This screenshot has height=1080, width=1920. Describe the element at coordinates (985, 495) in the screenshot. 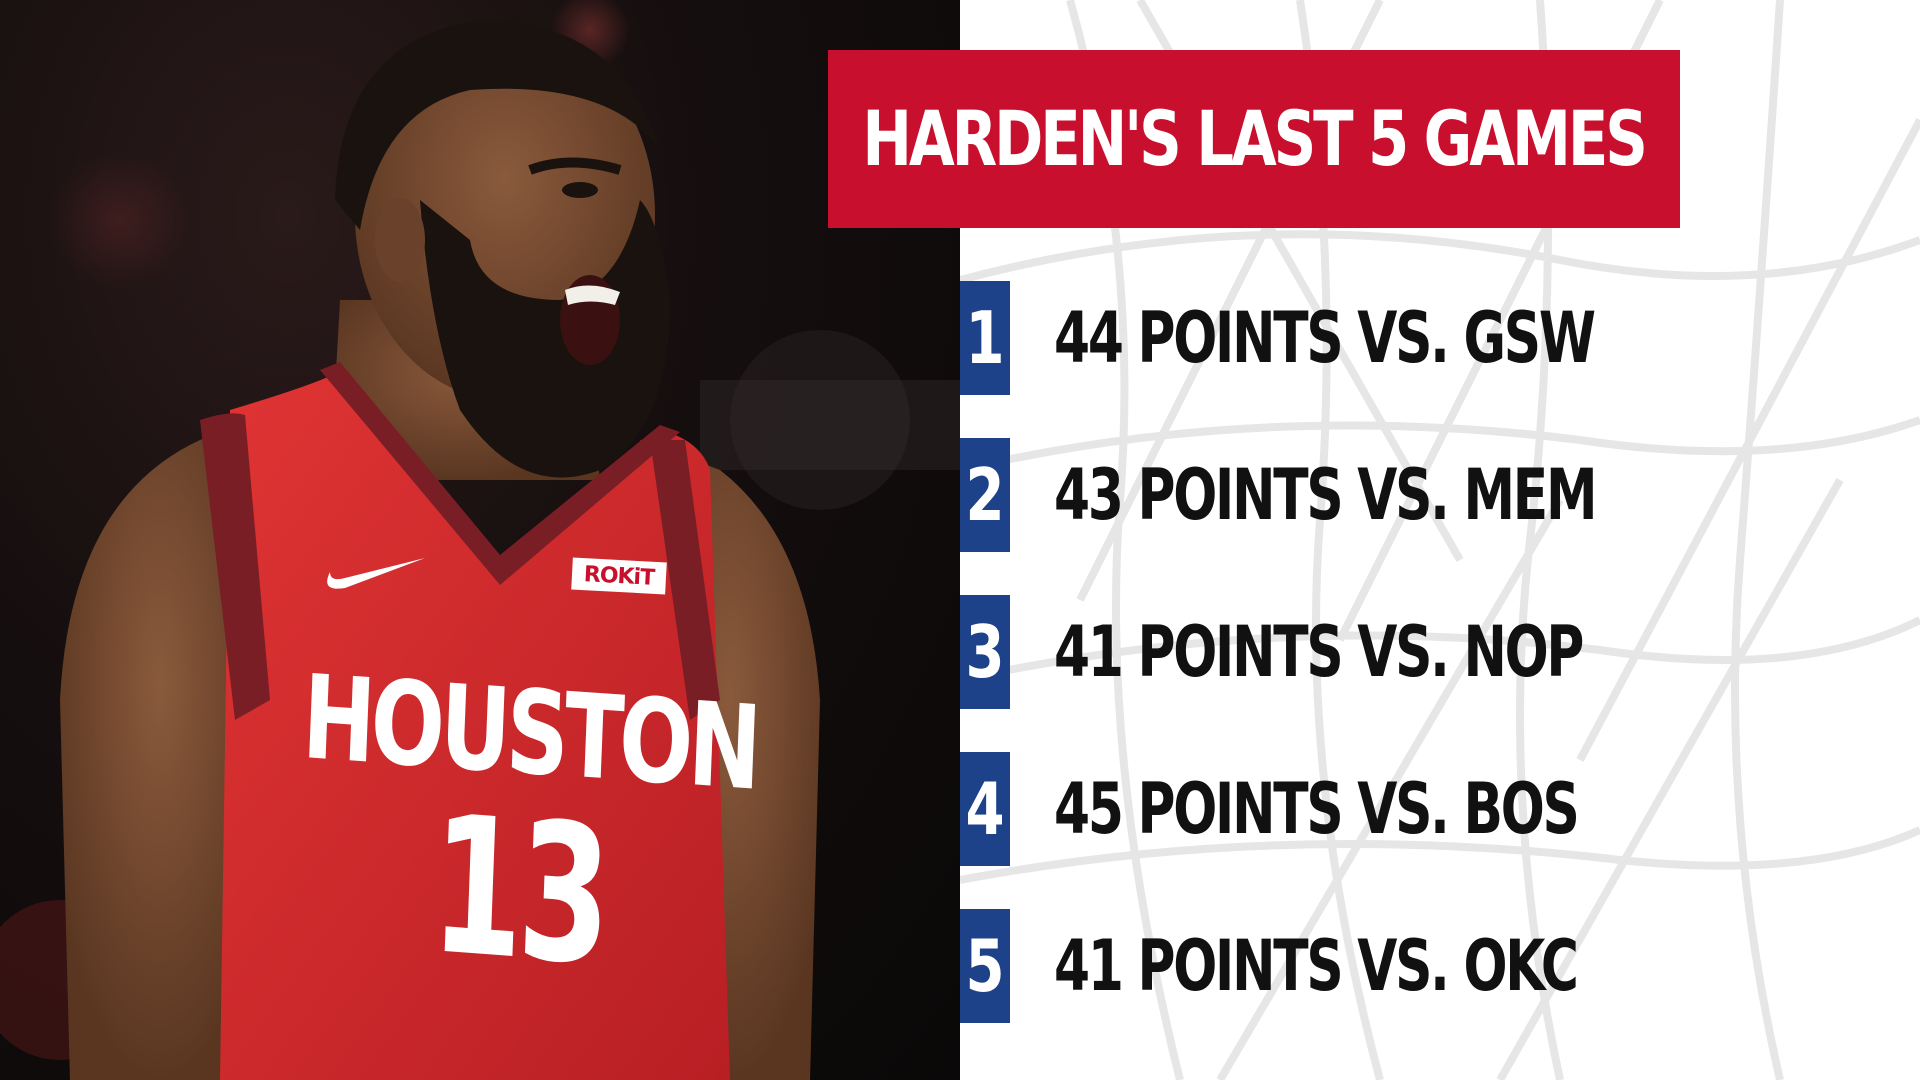

I see `rank-badge: 2` at that location.